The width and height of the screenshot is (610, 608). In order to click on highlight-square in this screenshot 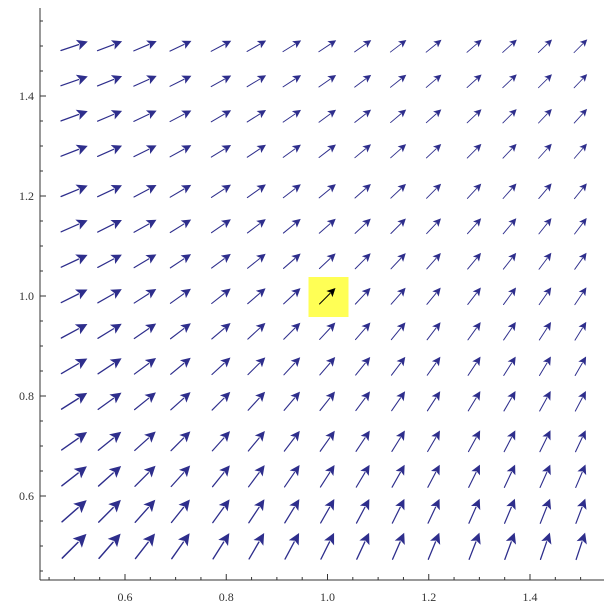, I will do `click(328, 297)`.